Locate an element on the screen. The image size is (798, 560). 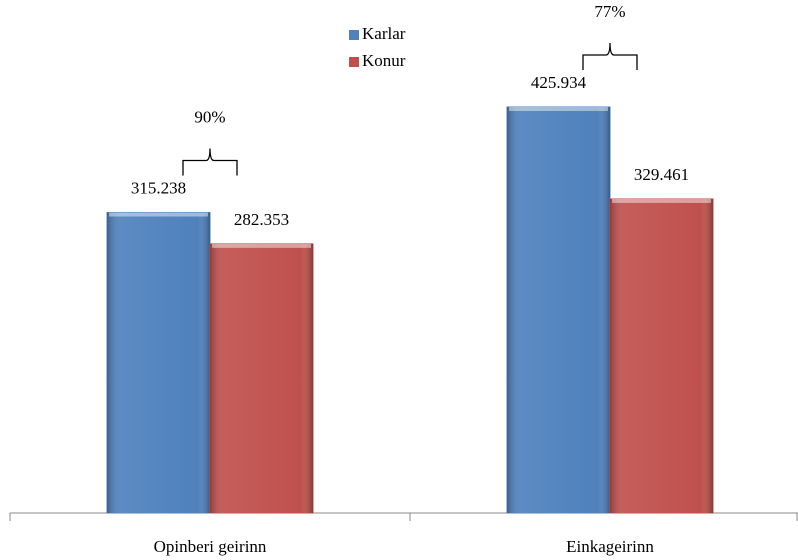
annotation: 90% is located at coordinates (209, 116).